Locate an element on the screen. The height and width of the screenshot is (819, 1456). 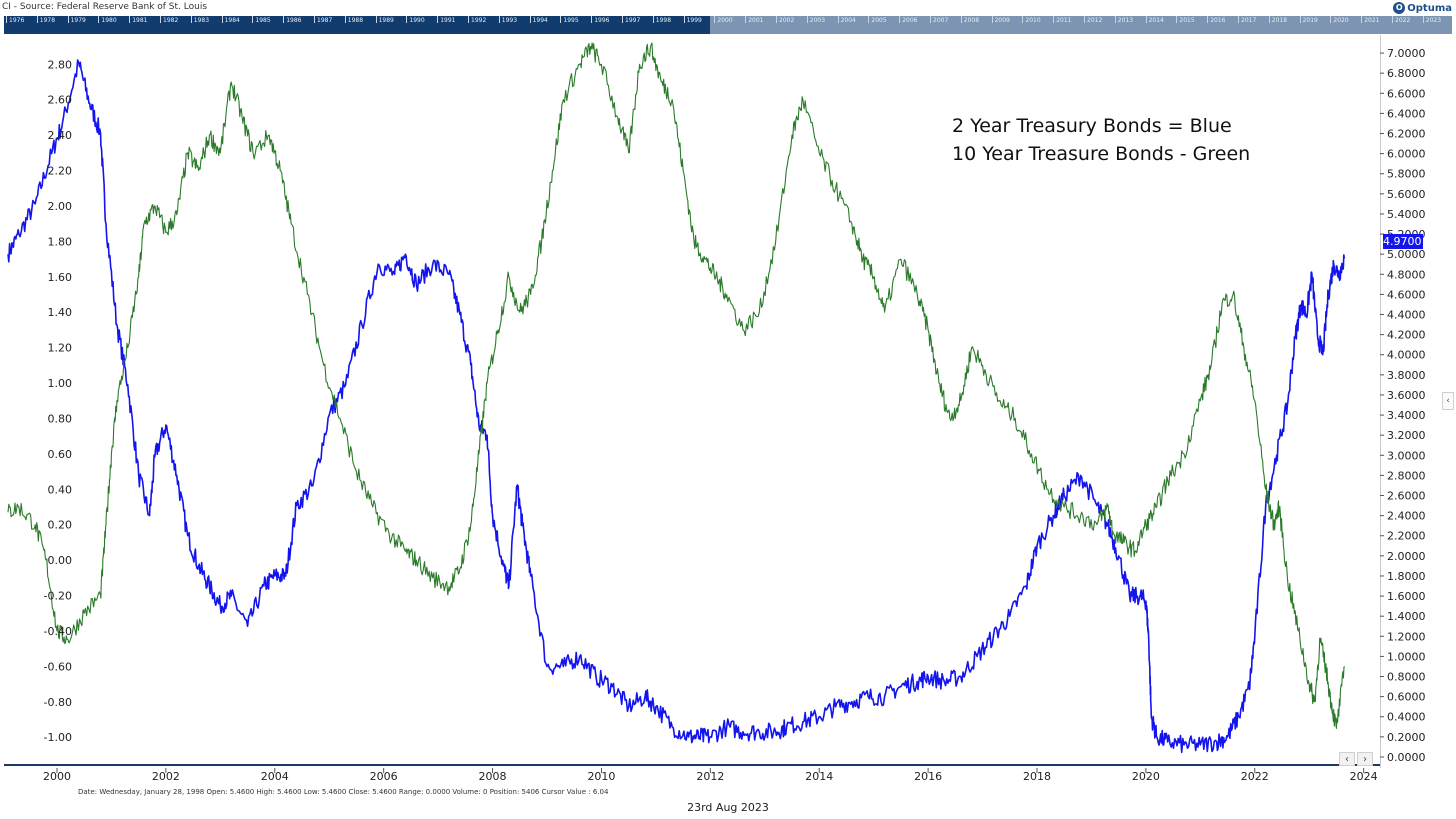
x-tick-label: 2000 is located at coordinates (57, 776).